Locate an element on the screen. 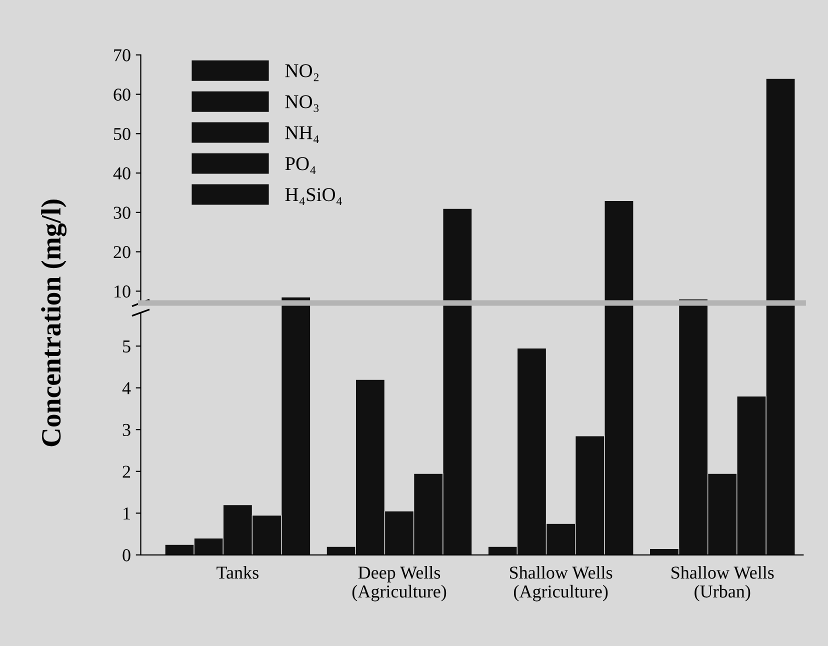 The height and width of the screenshot is (646, 828). legend-label: NO₃ is located at coordinates (302, 103).